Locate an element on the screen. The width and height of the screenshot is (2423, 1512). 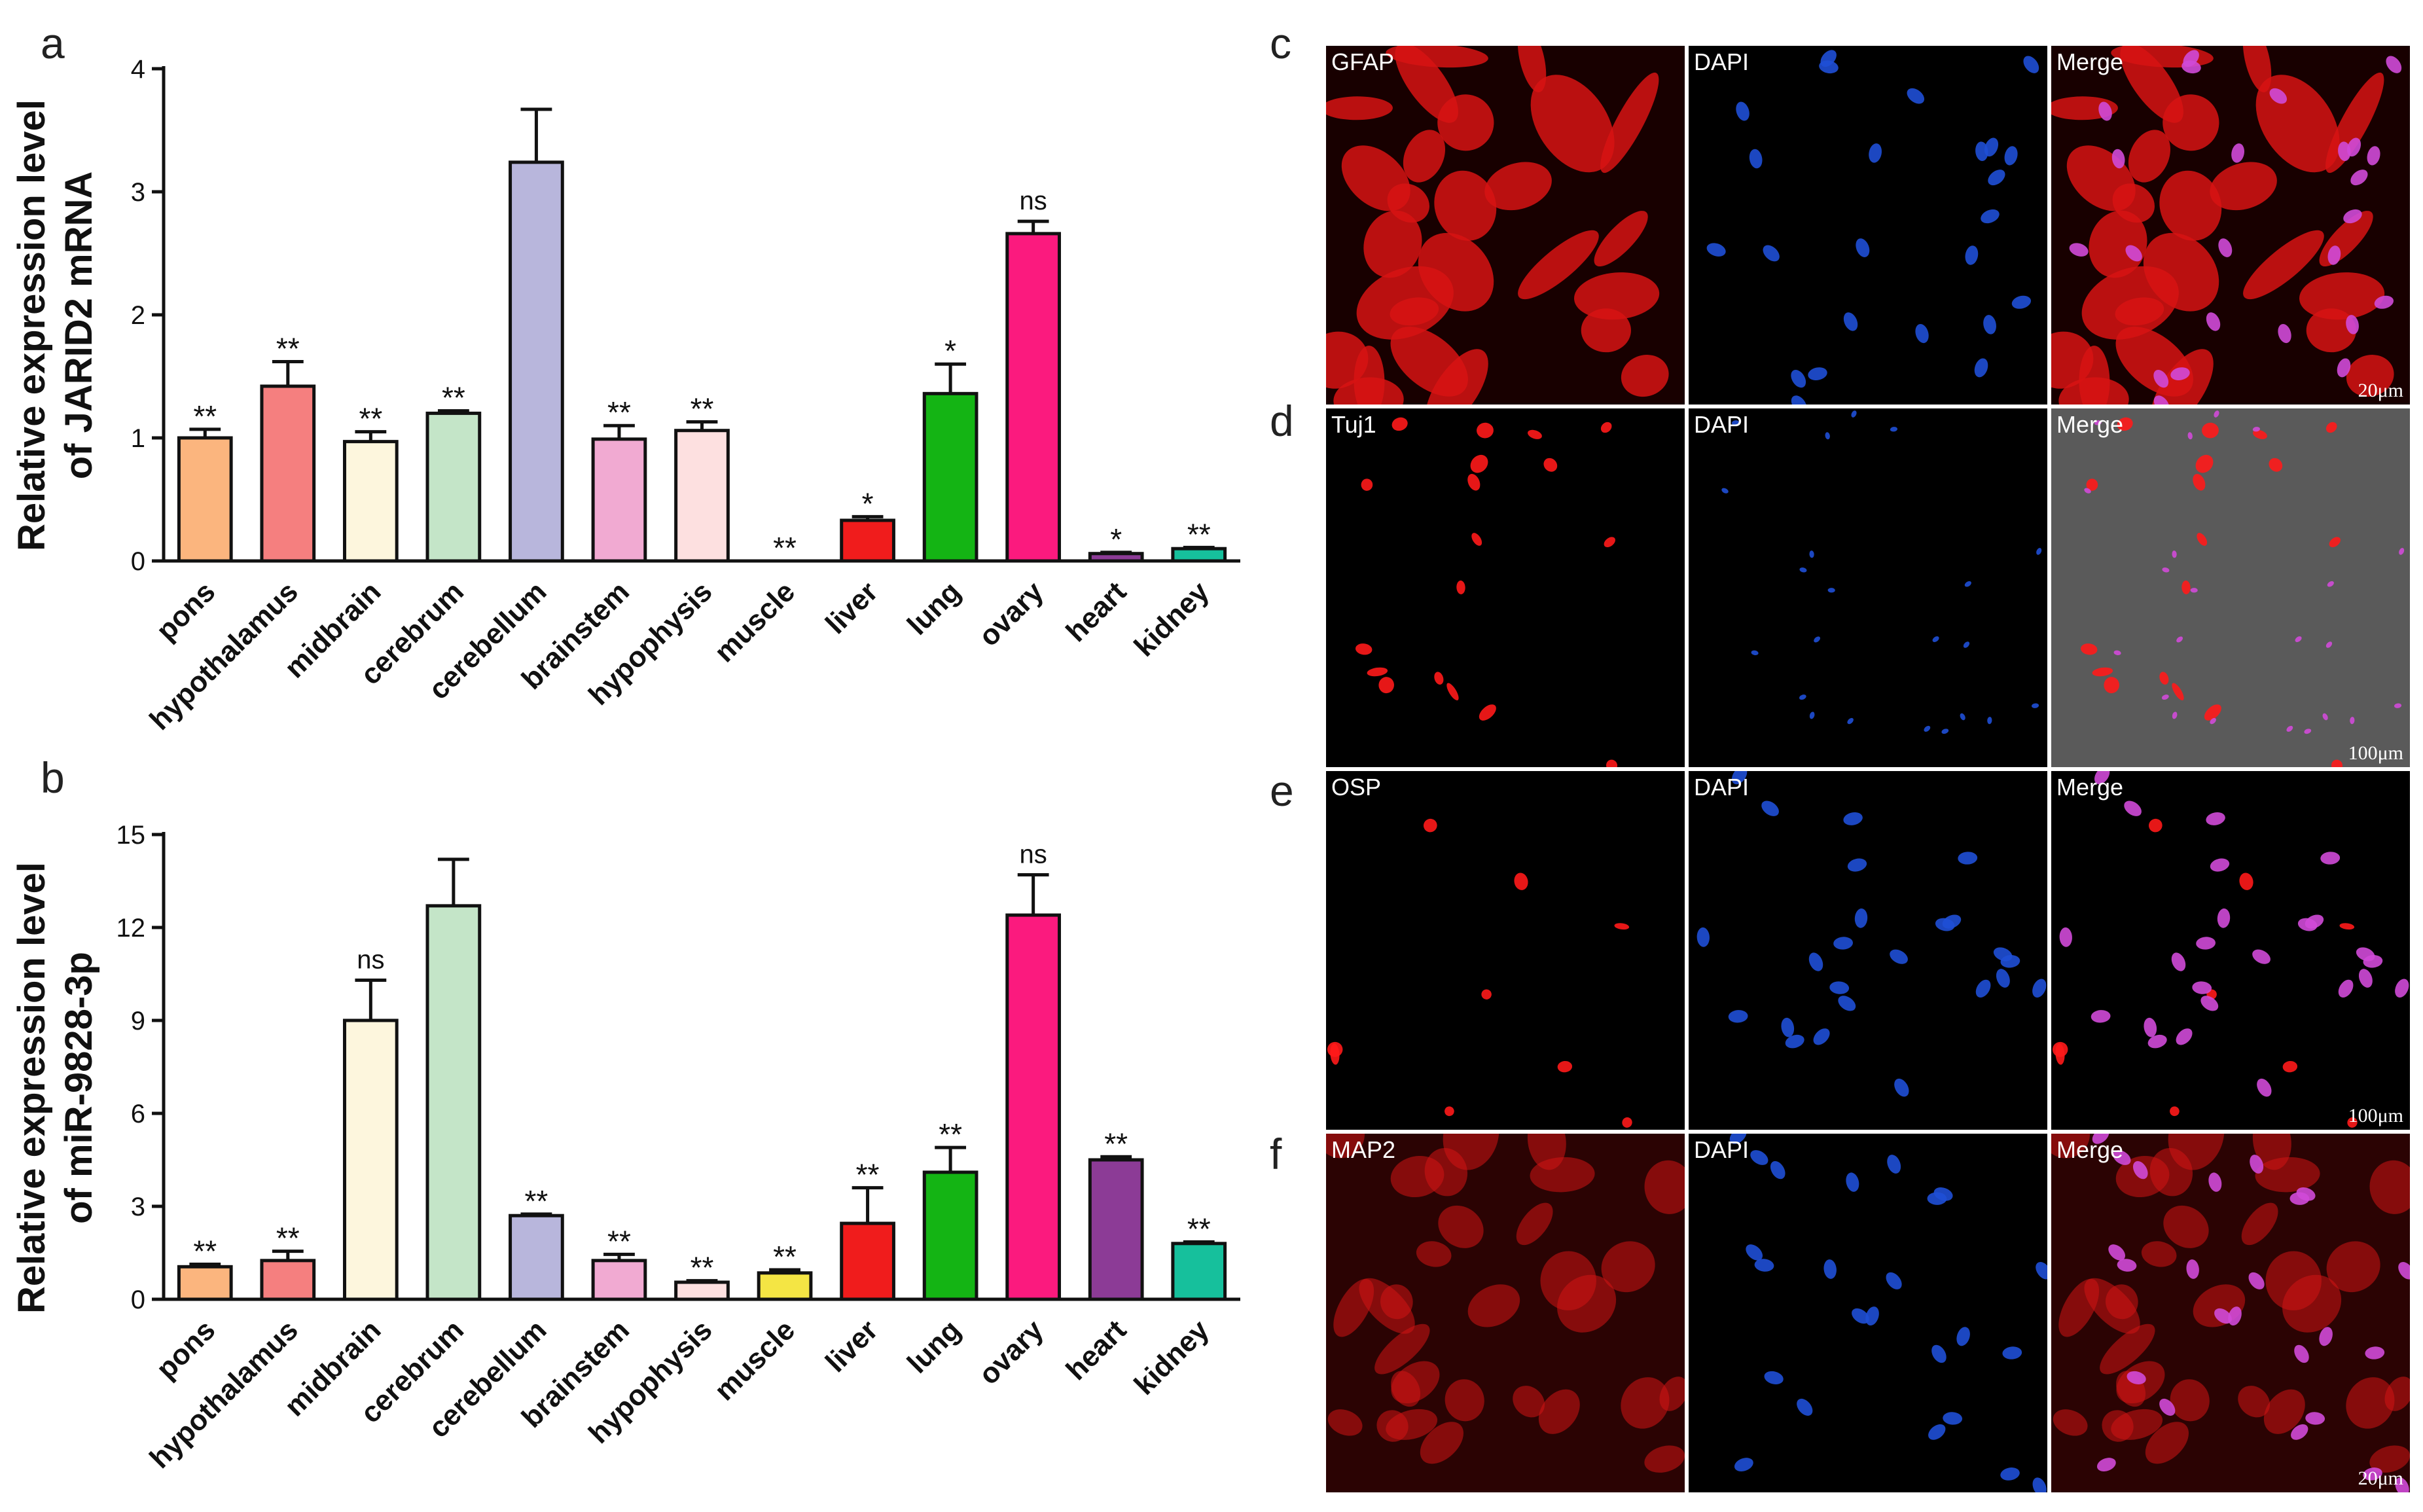
y-tick-label: 6 is located at coordinates (138, 1114).